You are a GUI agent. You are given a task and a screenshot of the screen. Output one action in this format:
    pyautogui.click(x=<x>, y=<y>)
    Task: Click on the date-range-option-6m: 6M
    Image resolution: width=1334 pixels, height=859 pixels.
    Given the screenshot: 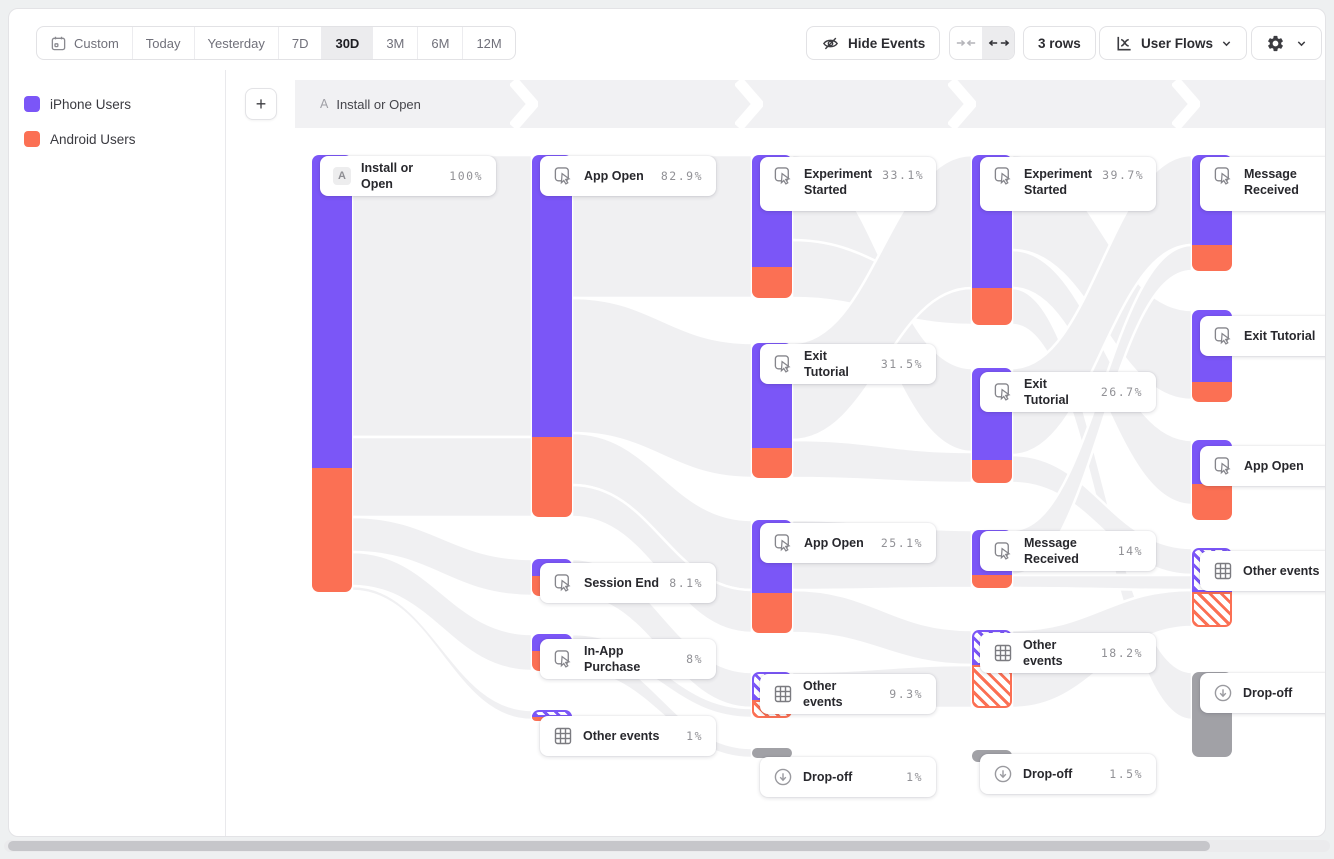 What is the action you would take?
    pyautogui.click(x=439, y=43)
    